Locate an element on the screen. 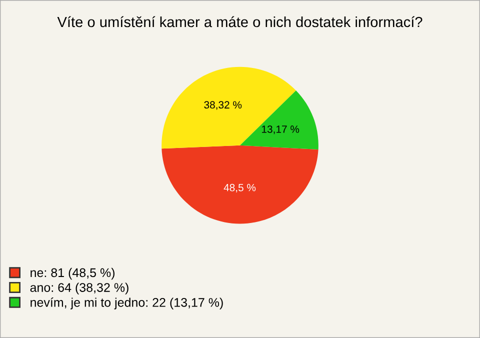 The image size is (480, 338). legend-label: ano: 64 (38,32 %) is located at coordinates (79, 288).